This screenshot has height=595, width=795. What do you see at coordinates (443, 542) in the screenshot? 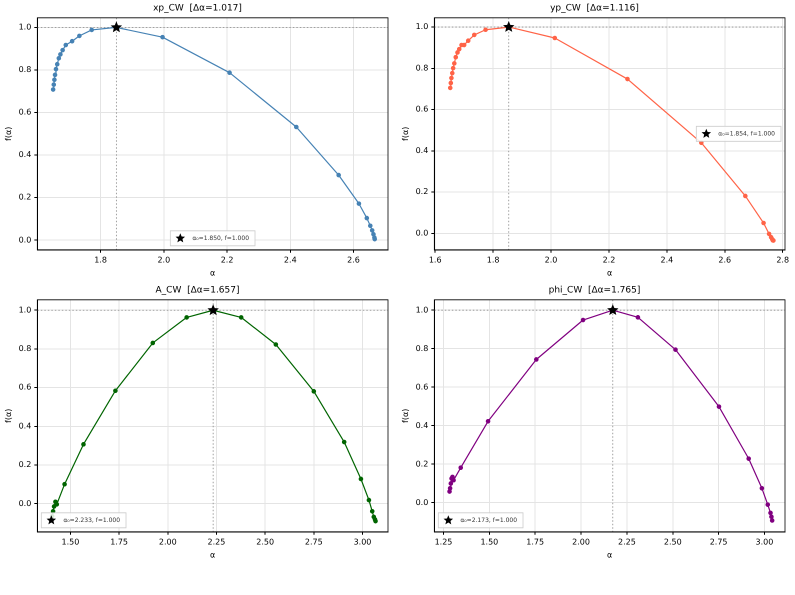
I see `x-tick-label: 1.25` at bounding box center [443, 542].